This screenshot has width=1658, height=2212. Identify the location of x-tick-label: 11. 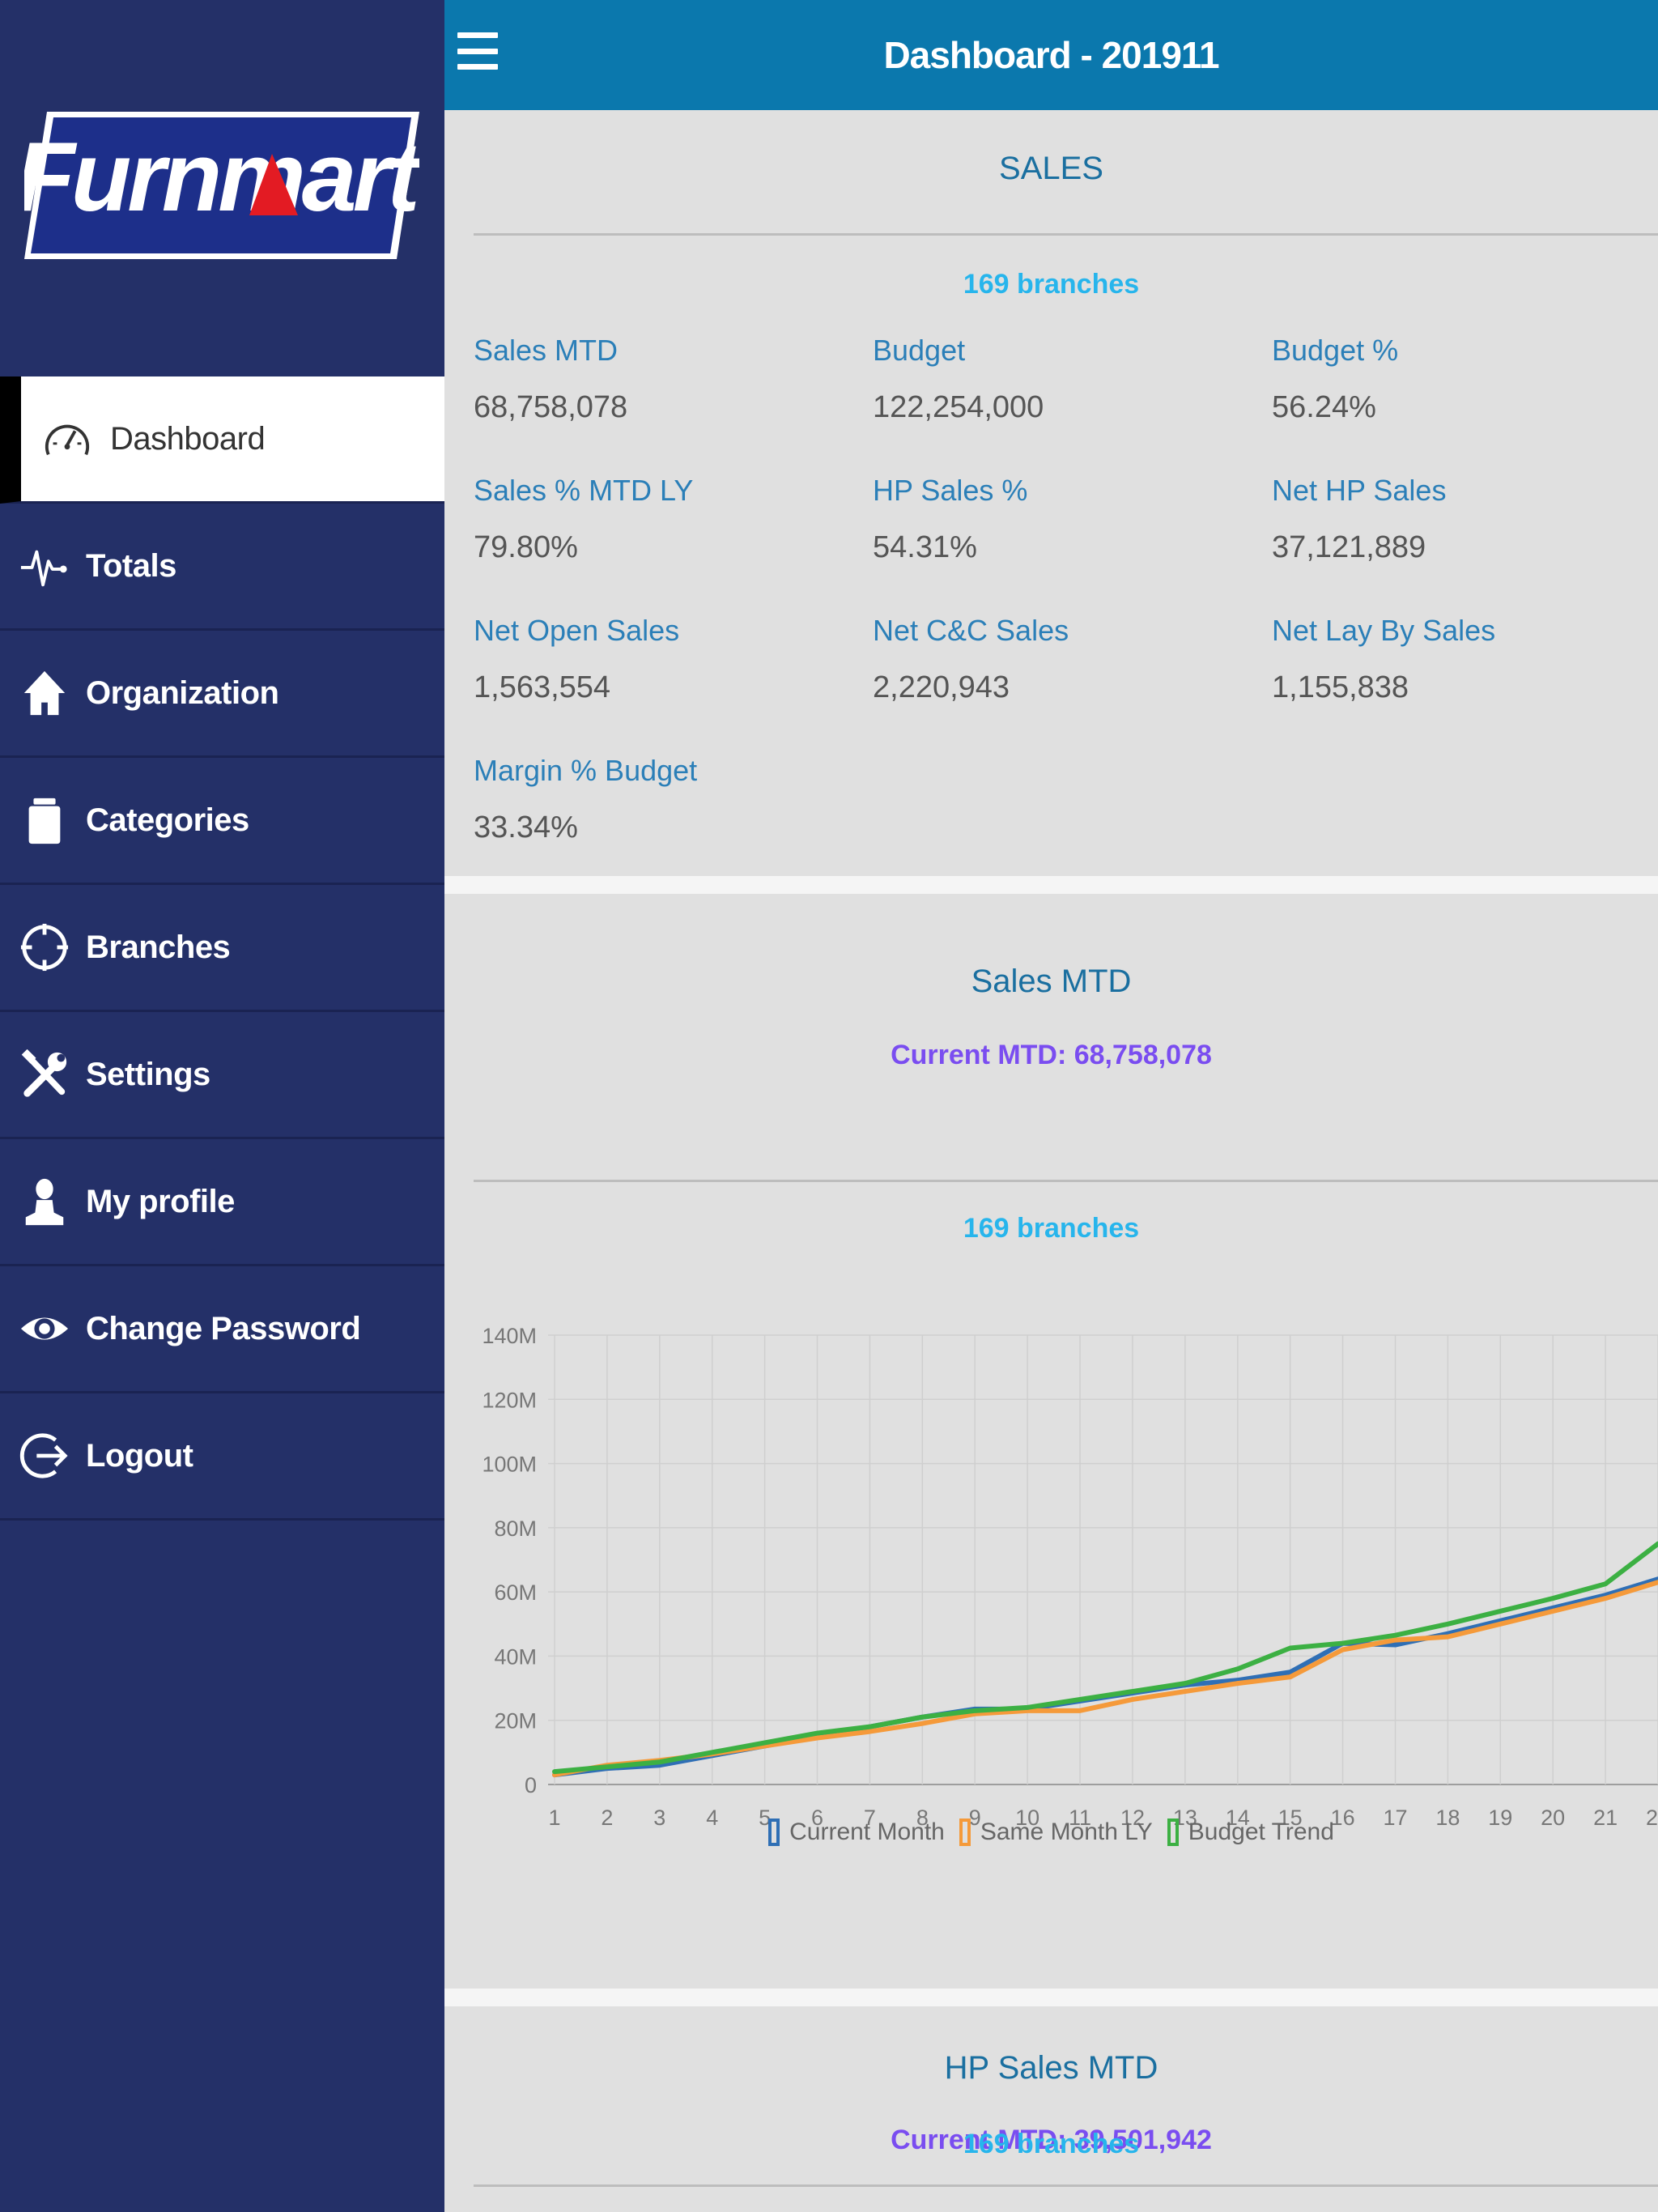
(1080, 1818).